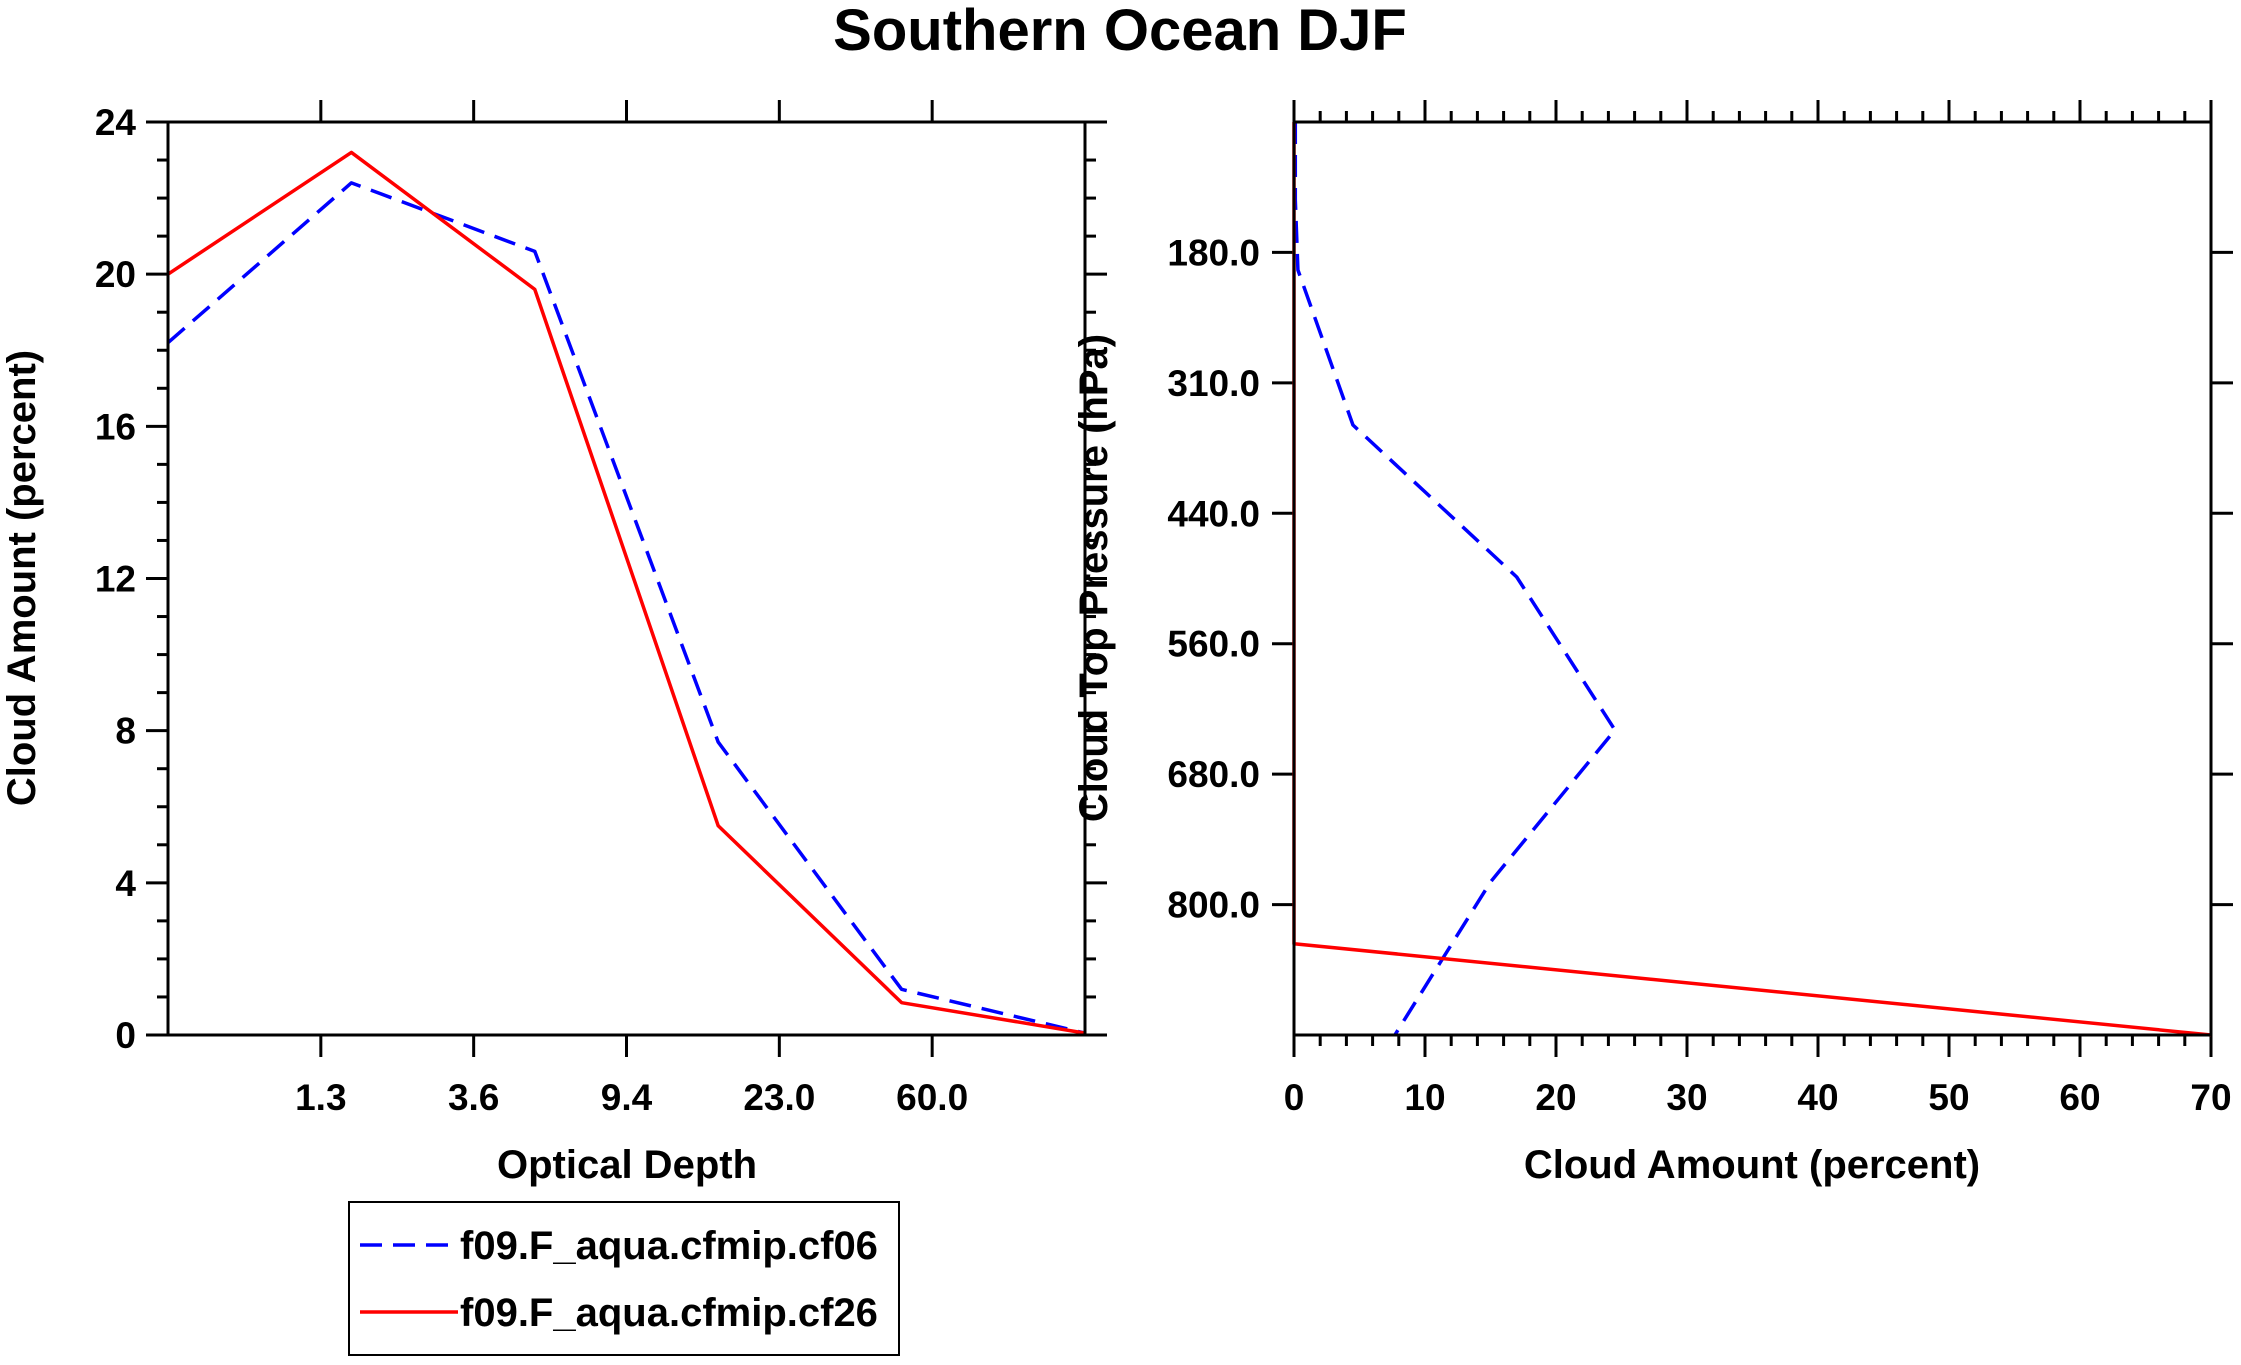 This screenshot has width=2241, height=1365. I want to click on left-x-tick-label: 60.0, so click(932, 1097).